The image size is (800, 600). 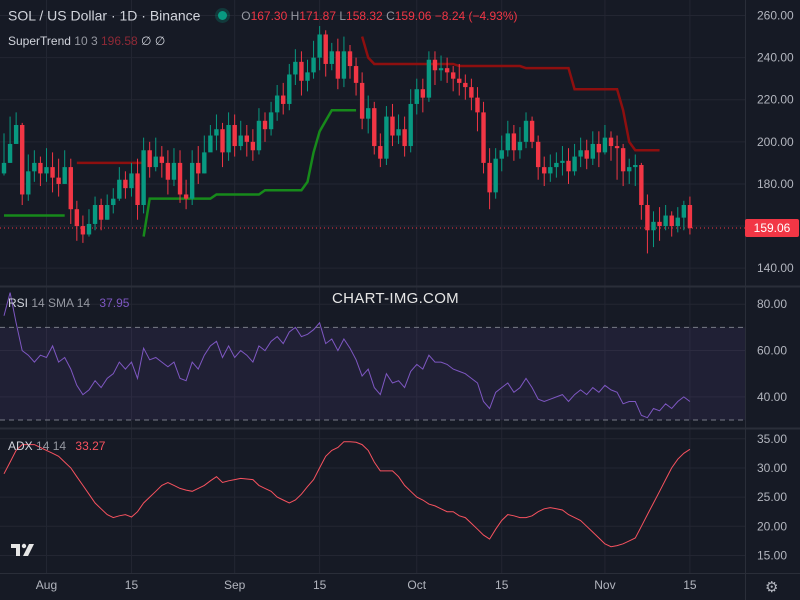 I want to click on time-tick-label: Oct, so click(x=416, y=585).